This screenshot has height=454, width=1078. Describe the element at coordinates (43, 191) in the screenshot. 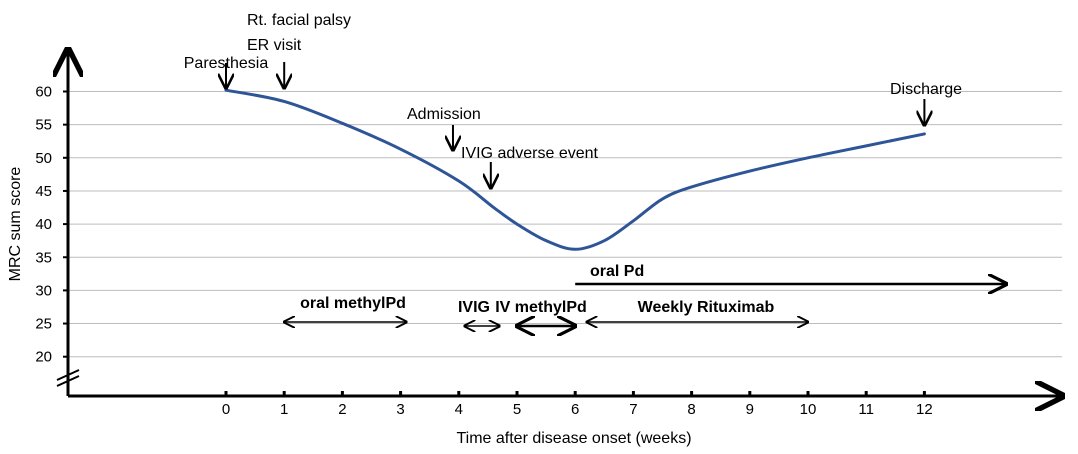

I see `y-tick-label-45: 45` at that location.